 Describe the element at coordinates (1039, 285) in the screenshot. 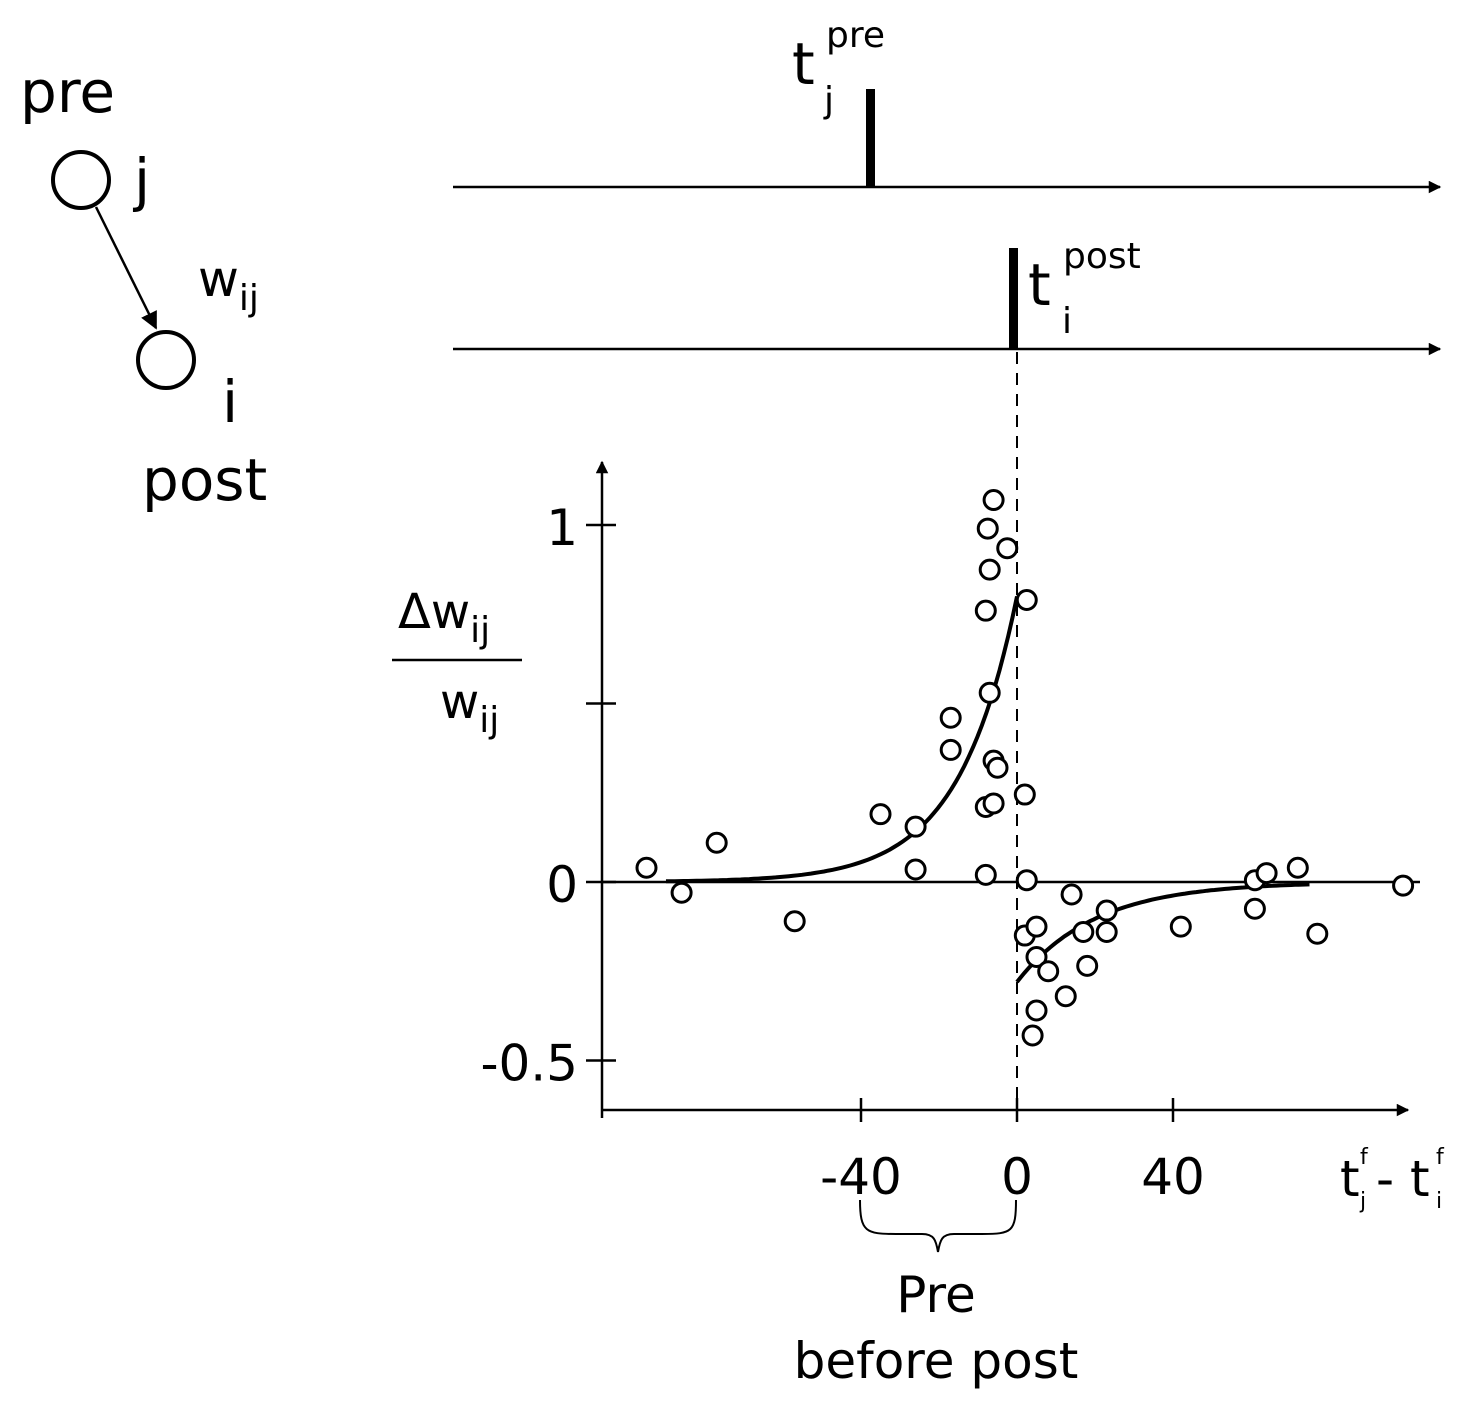

I see `post-spike-symbol: t` at that location.